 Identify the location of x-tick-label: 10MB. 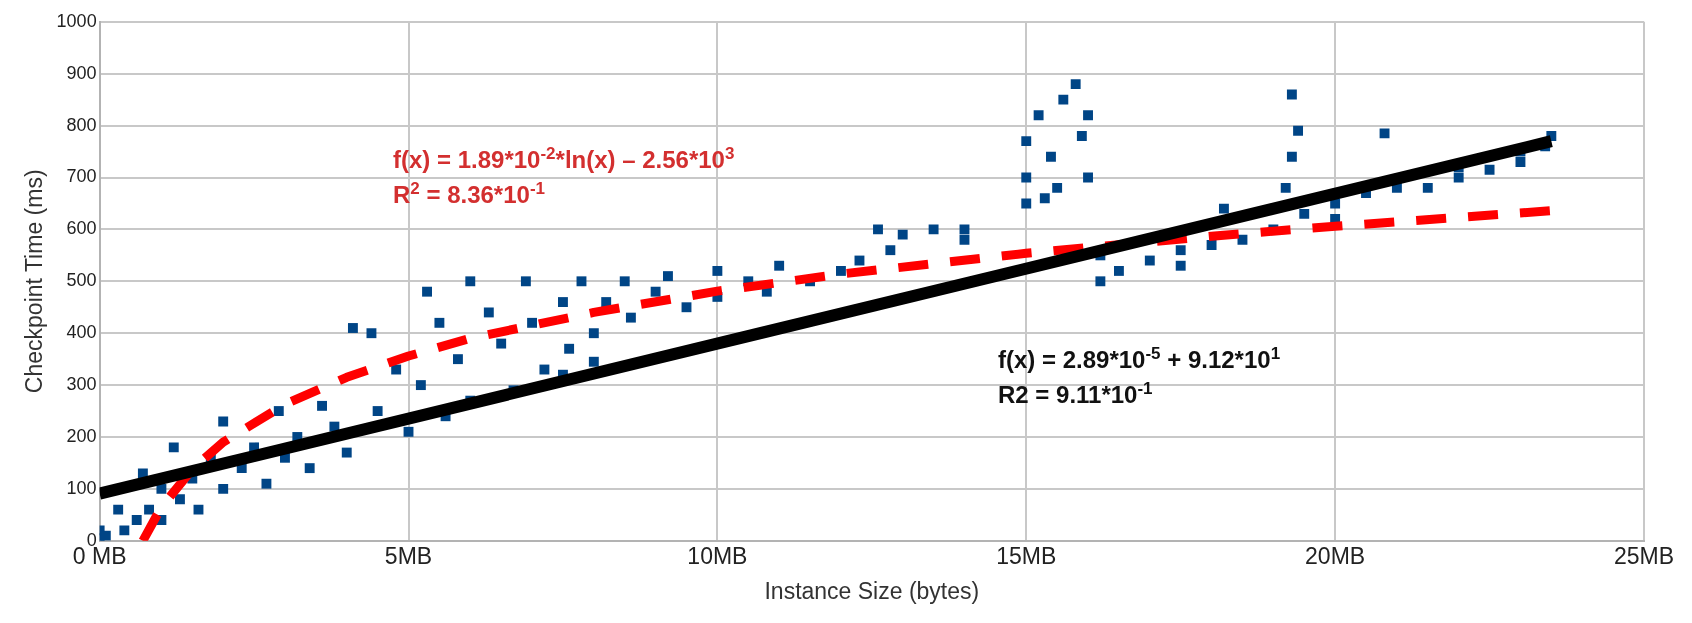
(717, 555).